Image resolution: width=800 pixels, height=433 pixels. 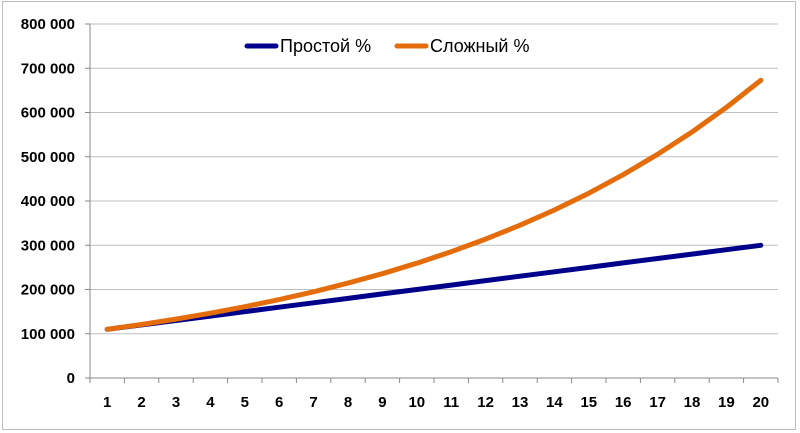 I want to click on y-tick-label: 600 000, so click(x=48, y=113).